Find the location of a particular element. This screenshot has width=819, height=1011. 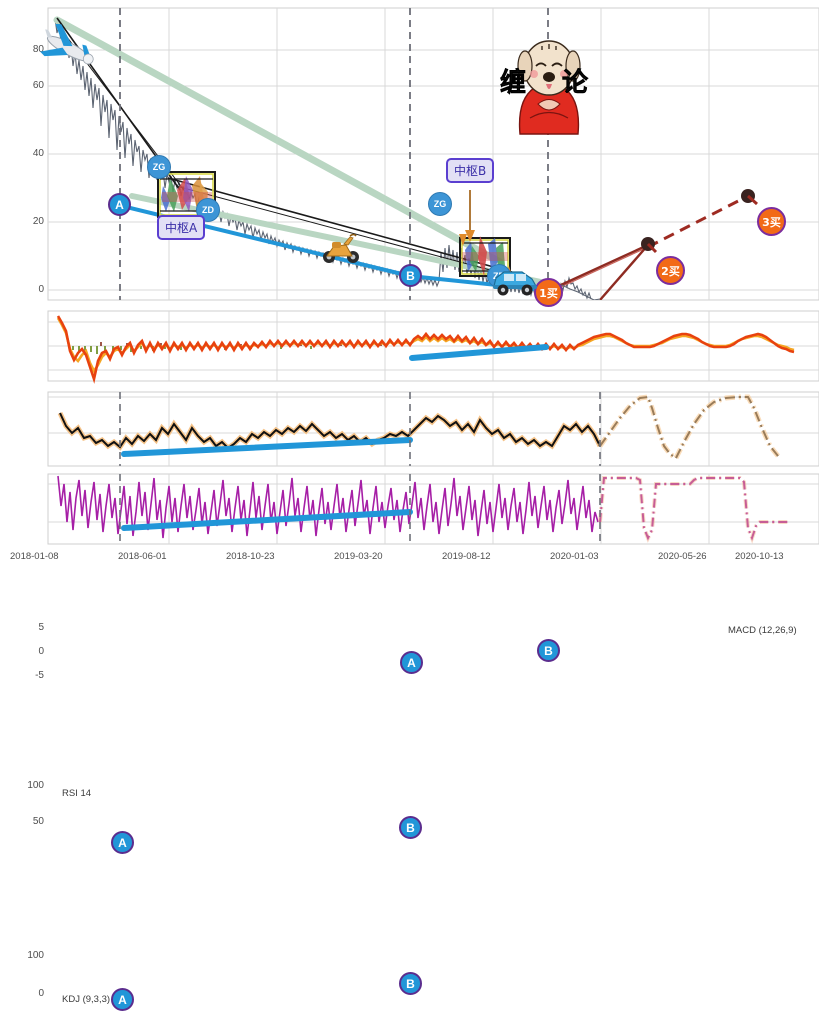

rsi-vertical-markers is located at coordinates (360, 429).